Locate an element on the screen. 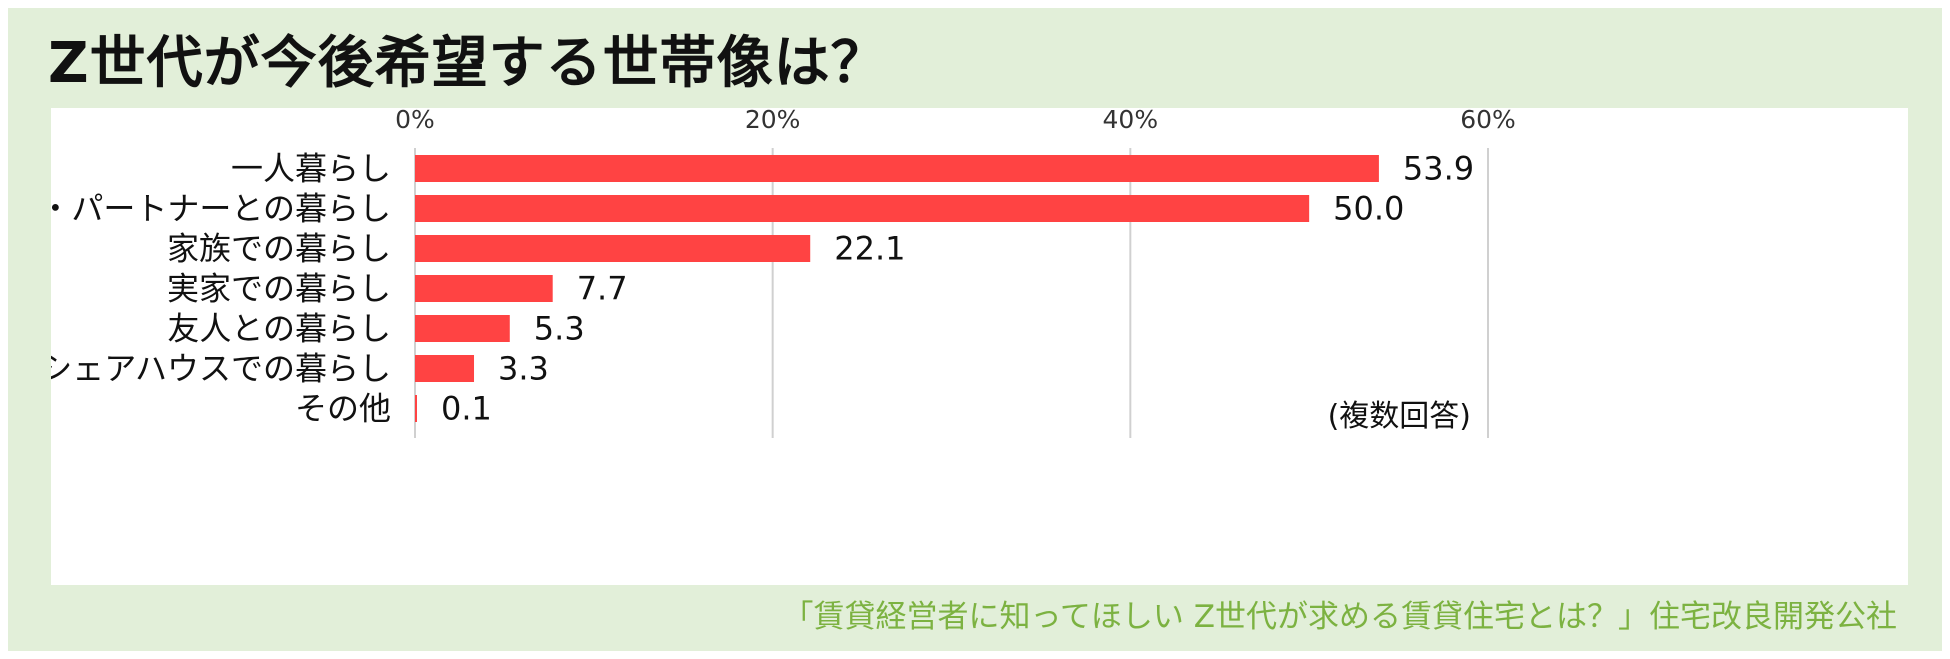 This screenshot has height=659, width=1950. category-label: 恋人・パートナーとの暮らし is located at coordinates (221, 209).